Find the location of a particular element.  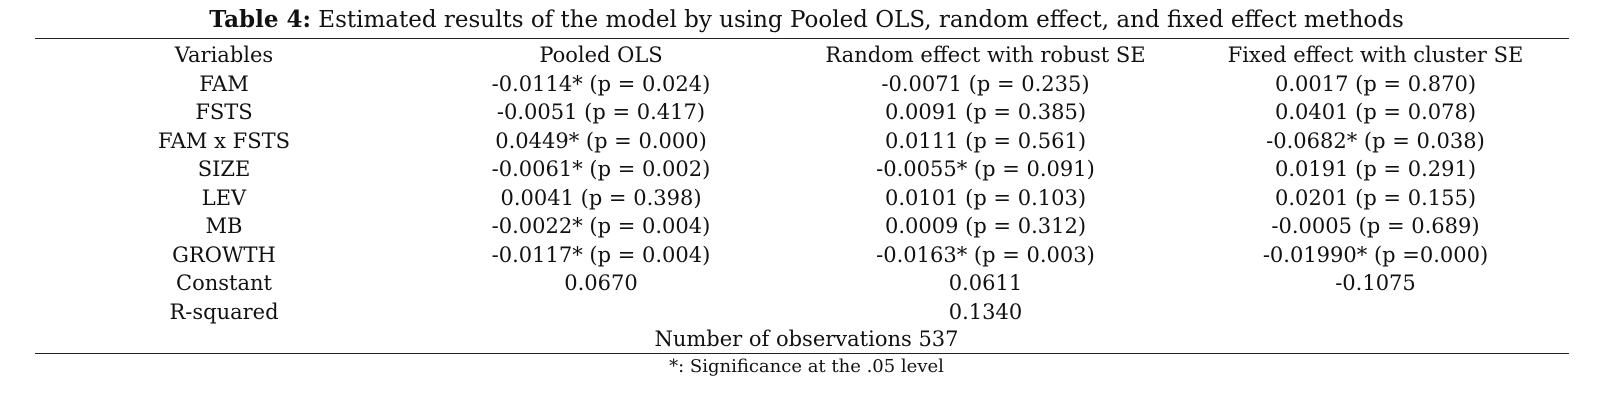

top-rule is located at coordinates (802, 38).